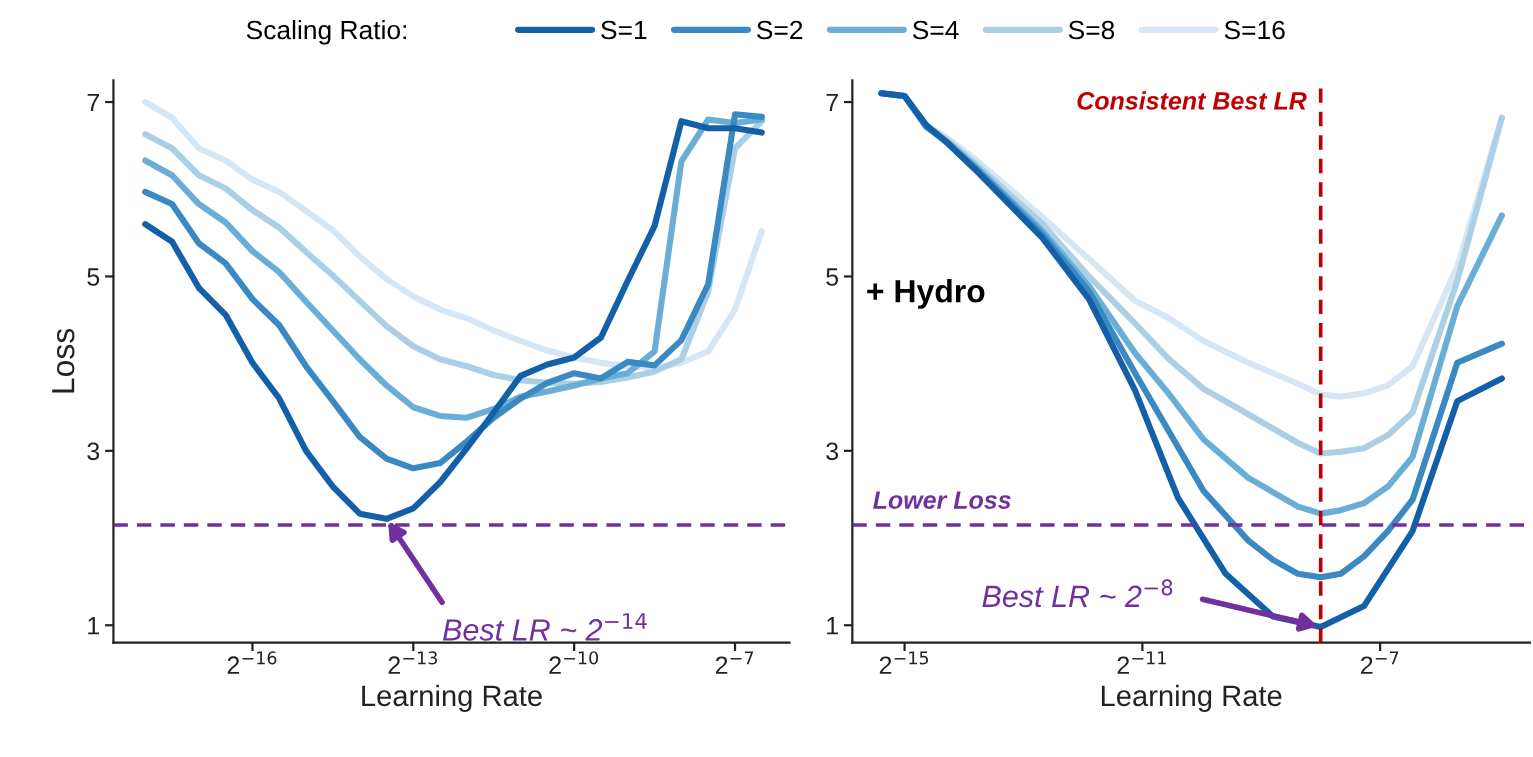 The height and width of the screenshot is (757, 1533). Describe the element at coordinates (904, 662) in the screenshot. I see `x-tick-label: 2$^{−15}$` at that location.